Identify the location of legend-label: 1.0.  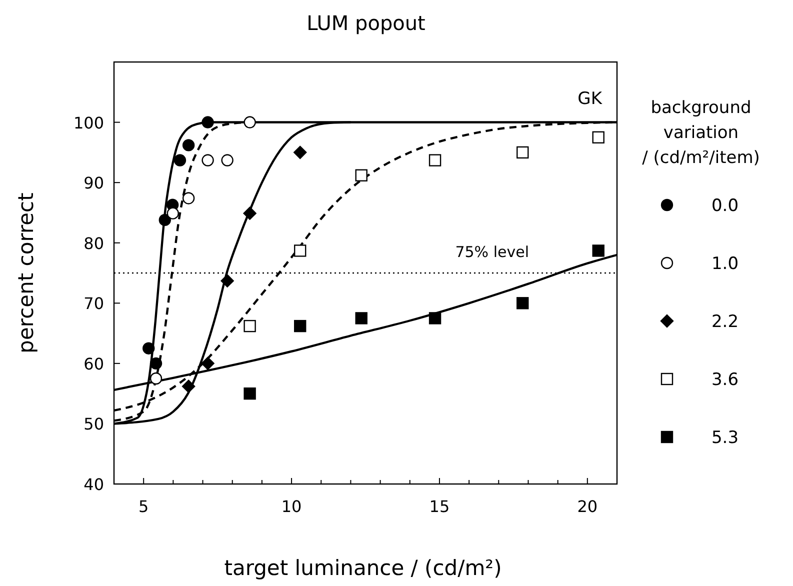
(725, 264).